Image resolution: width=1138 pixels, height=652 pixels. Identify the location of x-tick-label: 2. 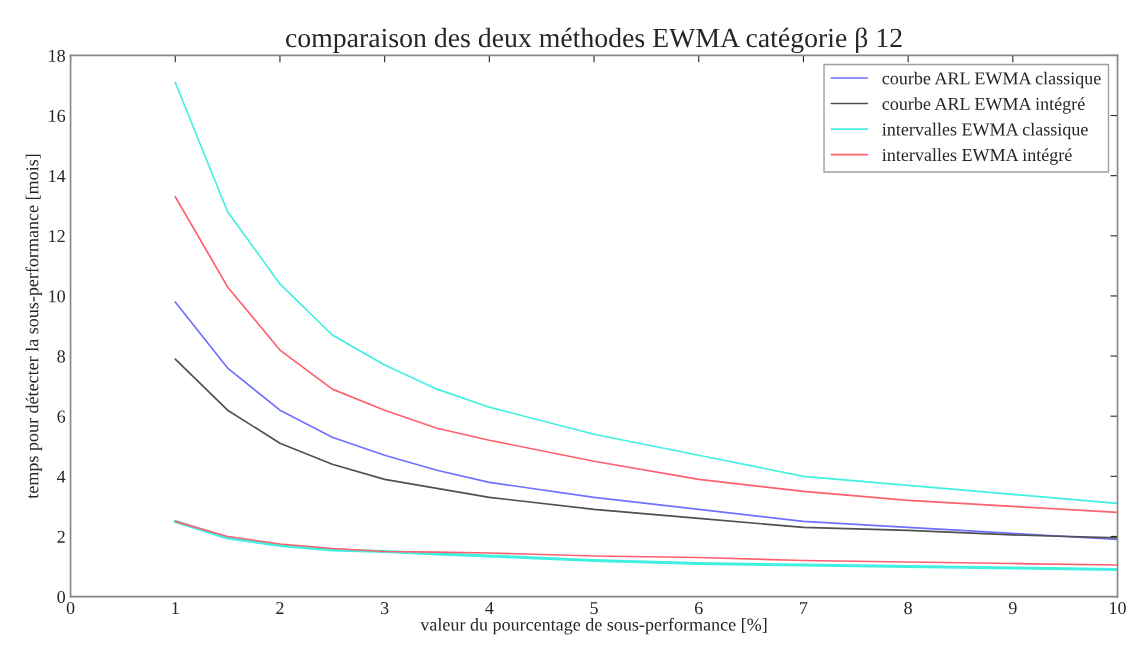
(280, 608).